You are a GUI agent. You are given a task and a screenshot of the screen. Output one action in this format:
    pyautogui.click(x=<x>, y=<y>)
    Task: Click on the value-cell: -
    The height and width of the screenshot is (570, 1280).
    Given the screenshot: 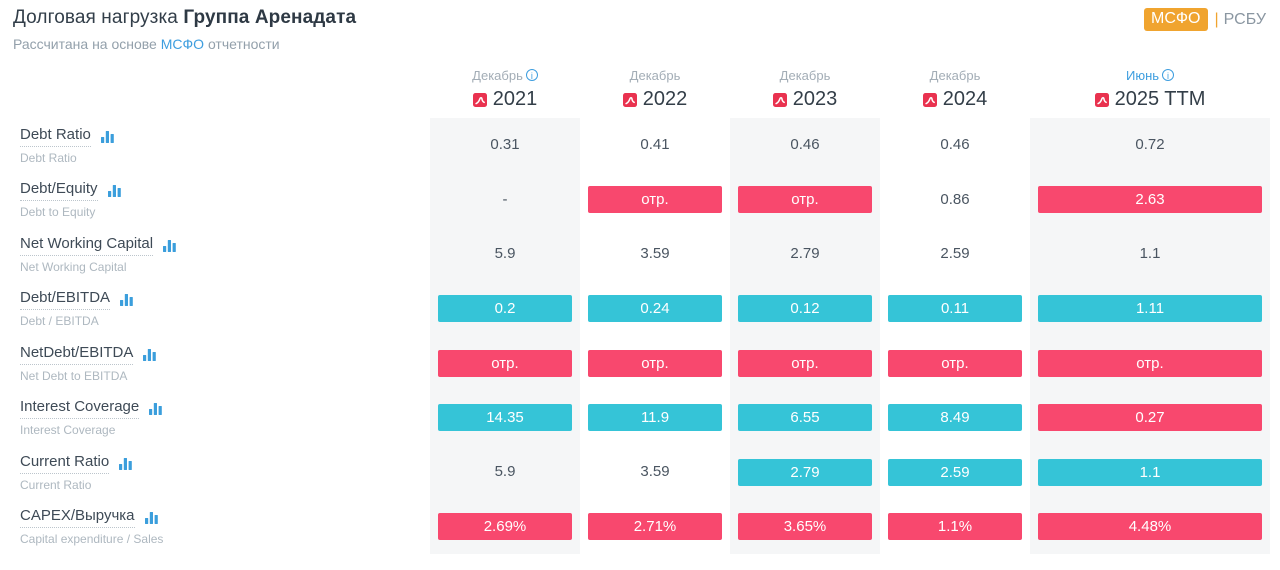 What is the action you would take?
    pyautogui.click(x=505, y=200)
    